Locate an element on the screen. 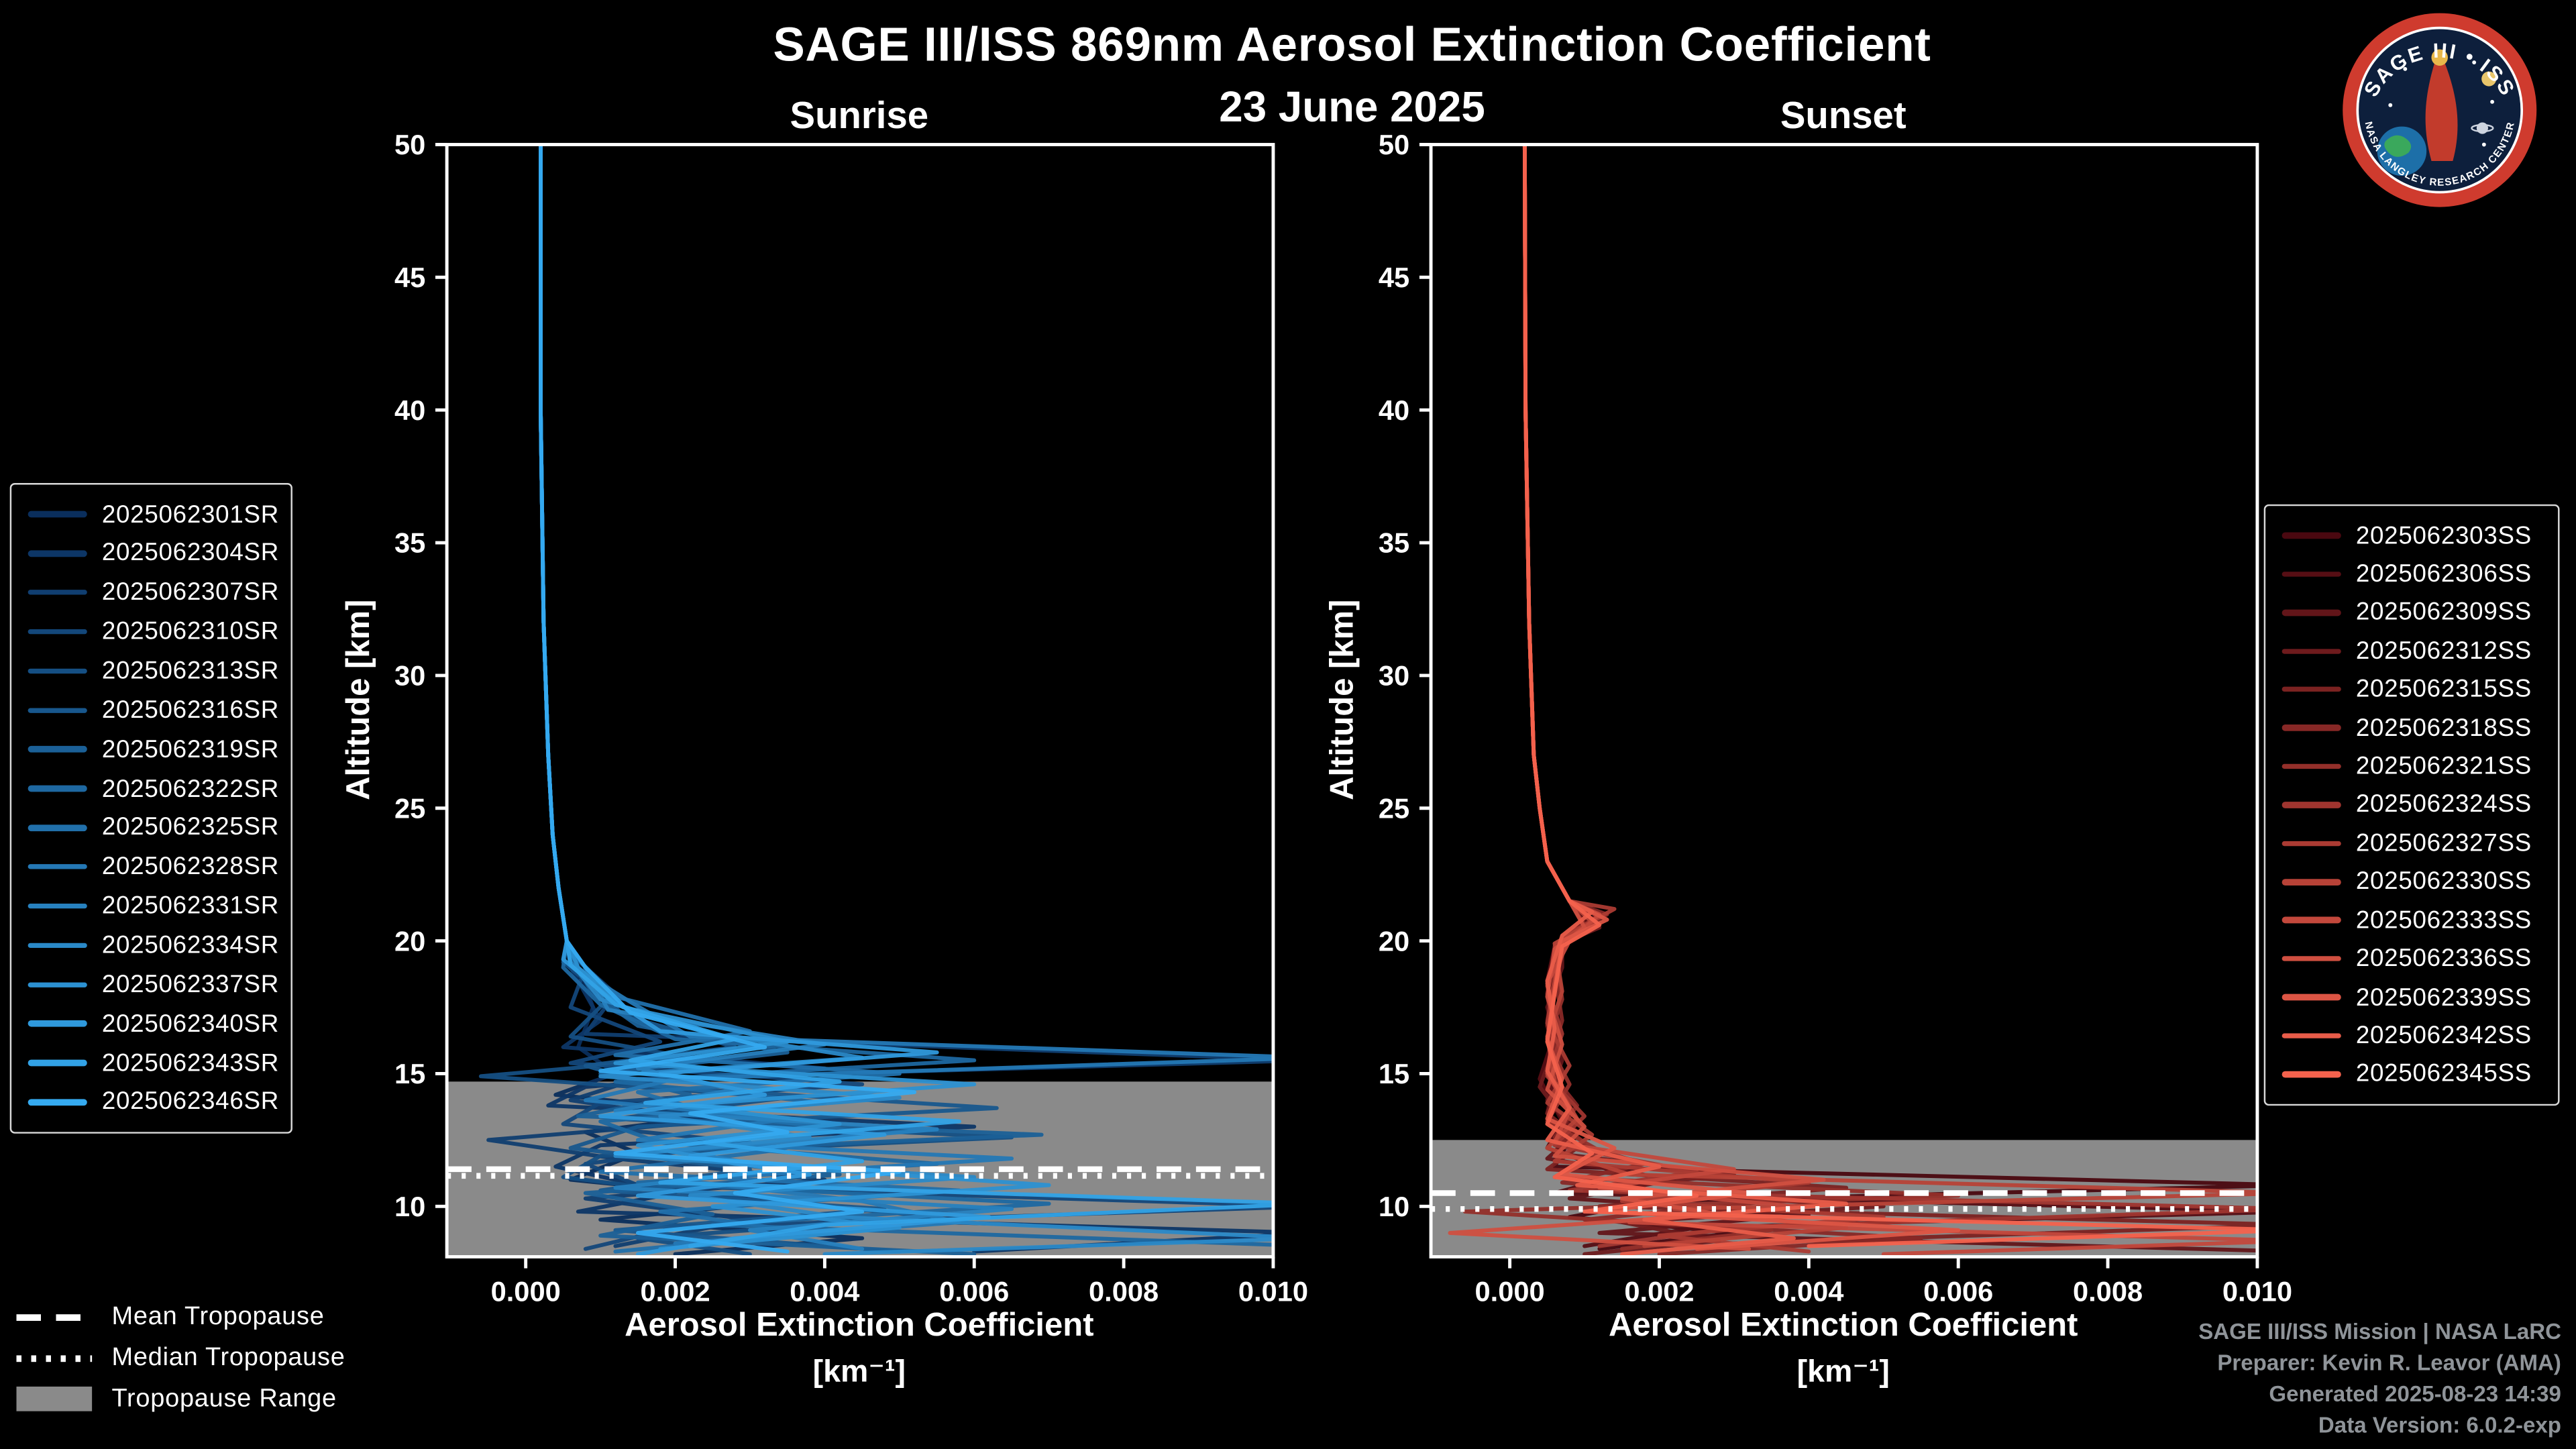  gray-band-icon is located at coordinates (54, 1398).